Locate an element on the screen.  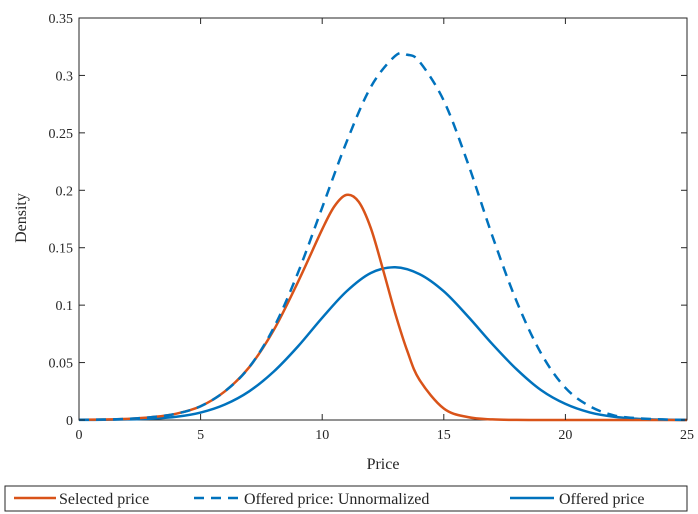
x-tick-label: 5 is located at coordinates (200, 435).